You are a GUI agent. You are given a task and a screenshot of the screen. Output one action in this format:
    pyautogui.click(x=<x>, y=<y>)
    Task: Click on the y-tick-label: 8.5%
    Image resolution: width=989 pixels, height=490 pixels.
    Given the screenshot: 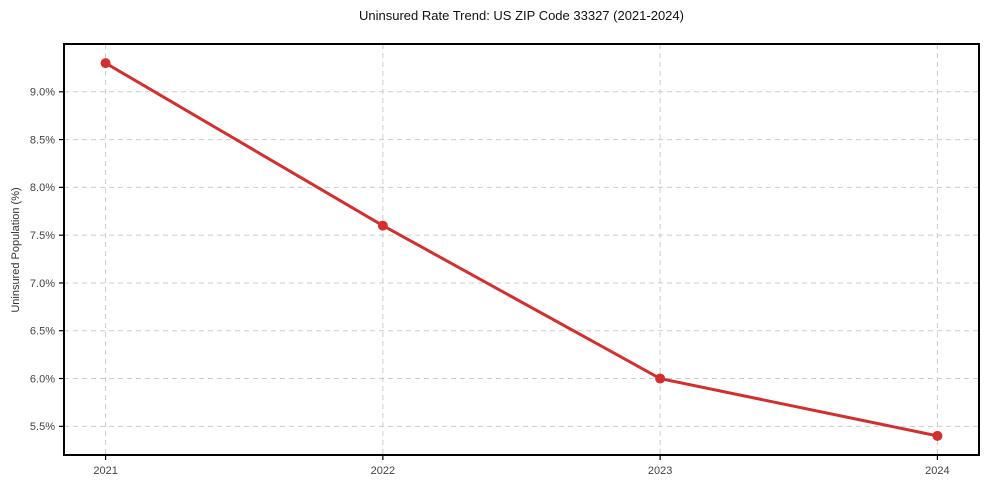 What is the action you would take?
    pyautogui.click(x=42, y=140)
    